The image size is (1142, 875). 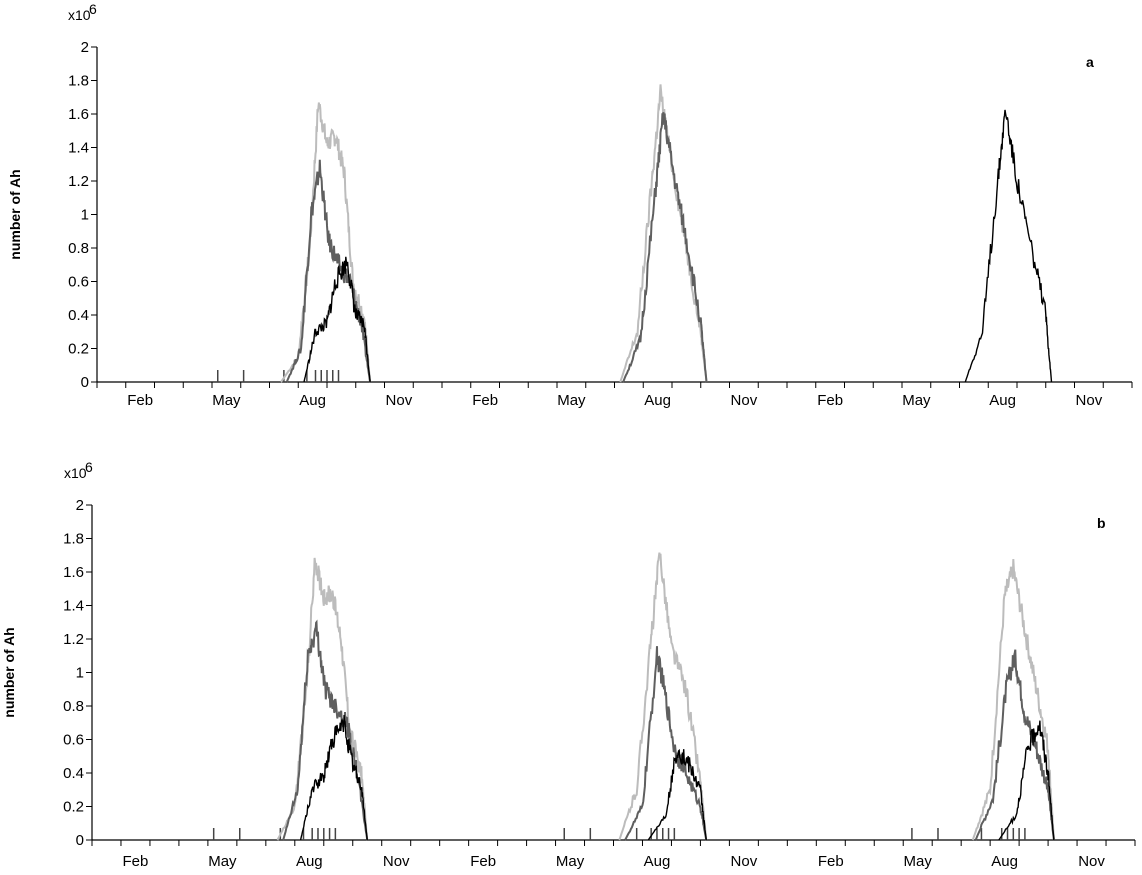 I want to click on panel-letter: a, so click(x=1090, y=62).